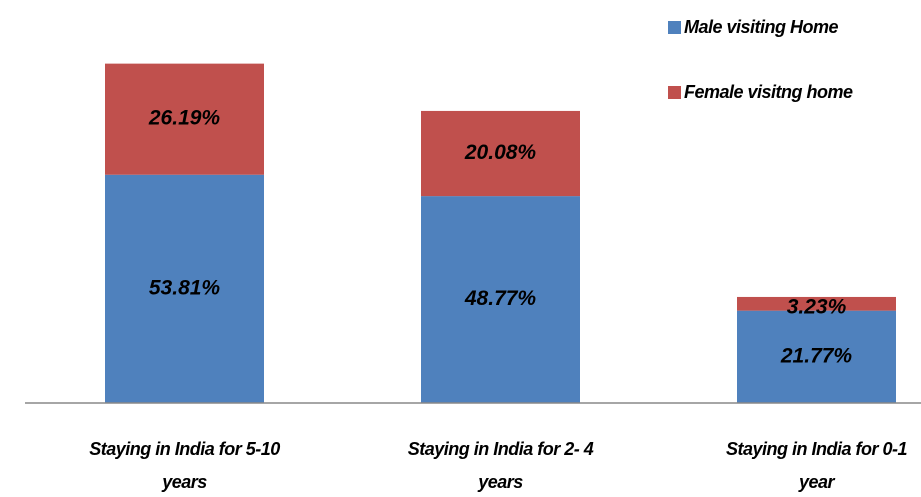 The image size is (921, 497). I want to click on legend-label: Male visiting Home, so click(761, 27).